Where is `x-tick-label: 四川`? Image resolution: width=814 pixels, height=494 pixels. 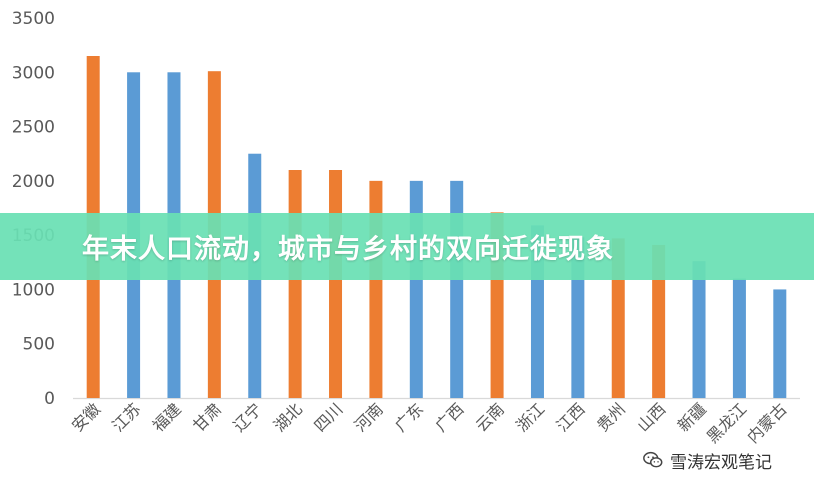
x-tick-label: 四川 is located at coordinates (328, 417).